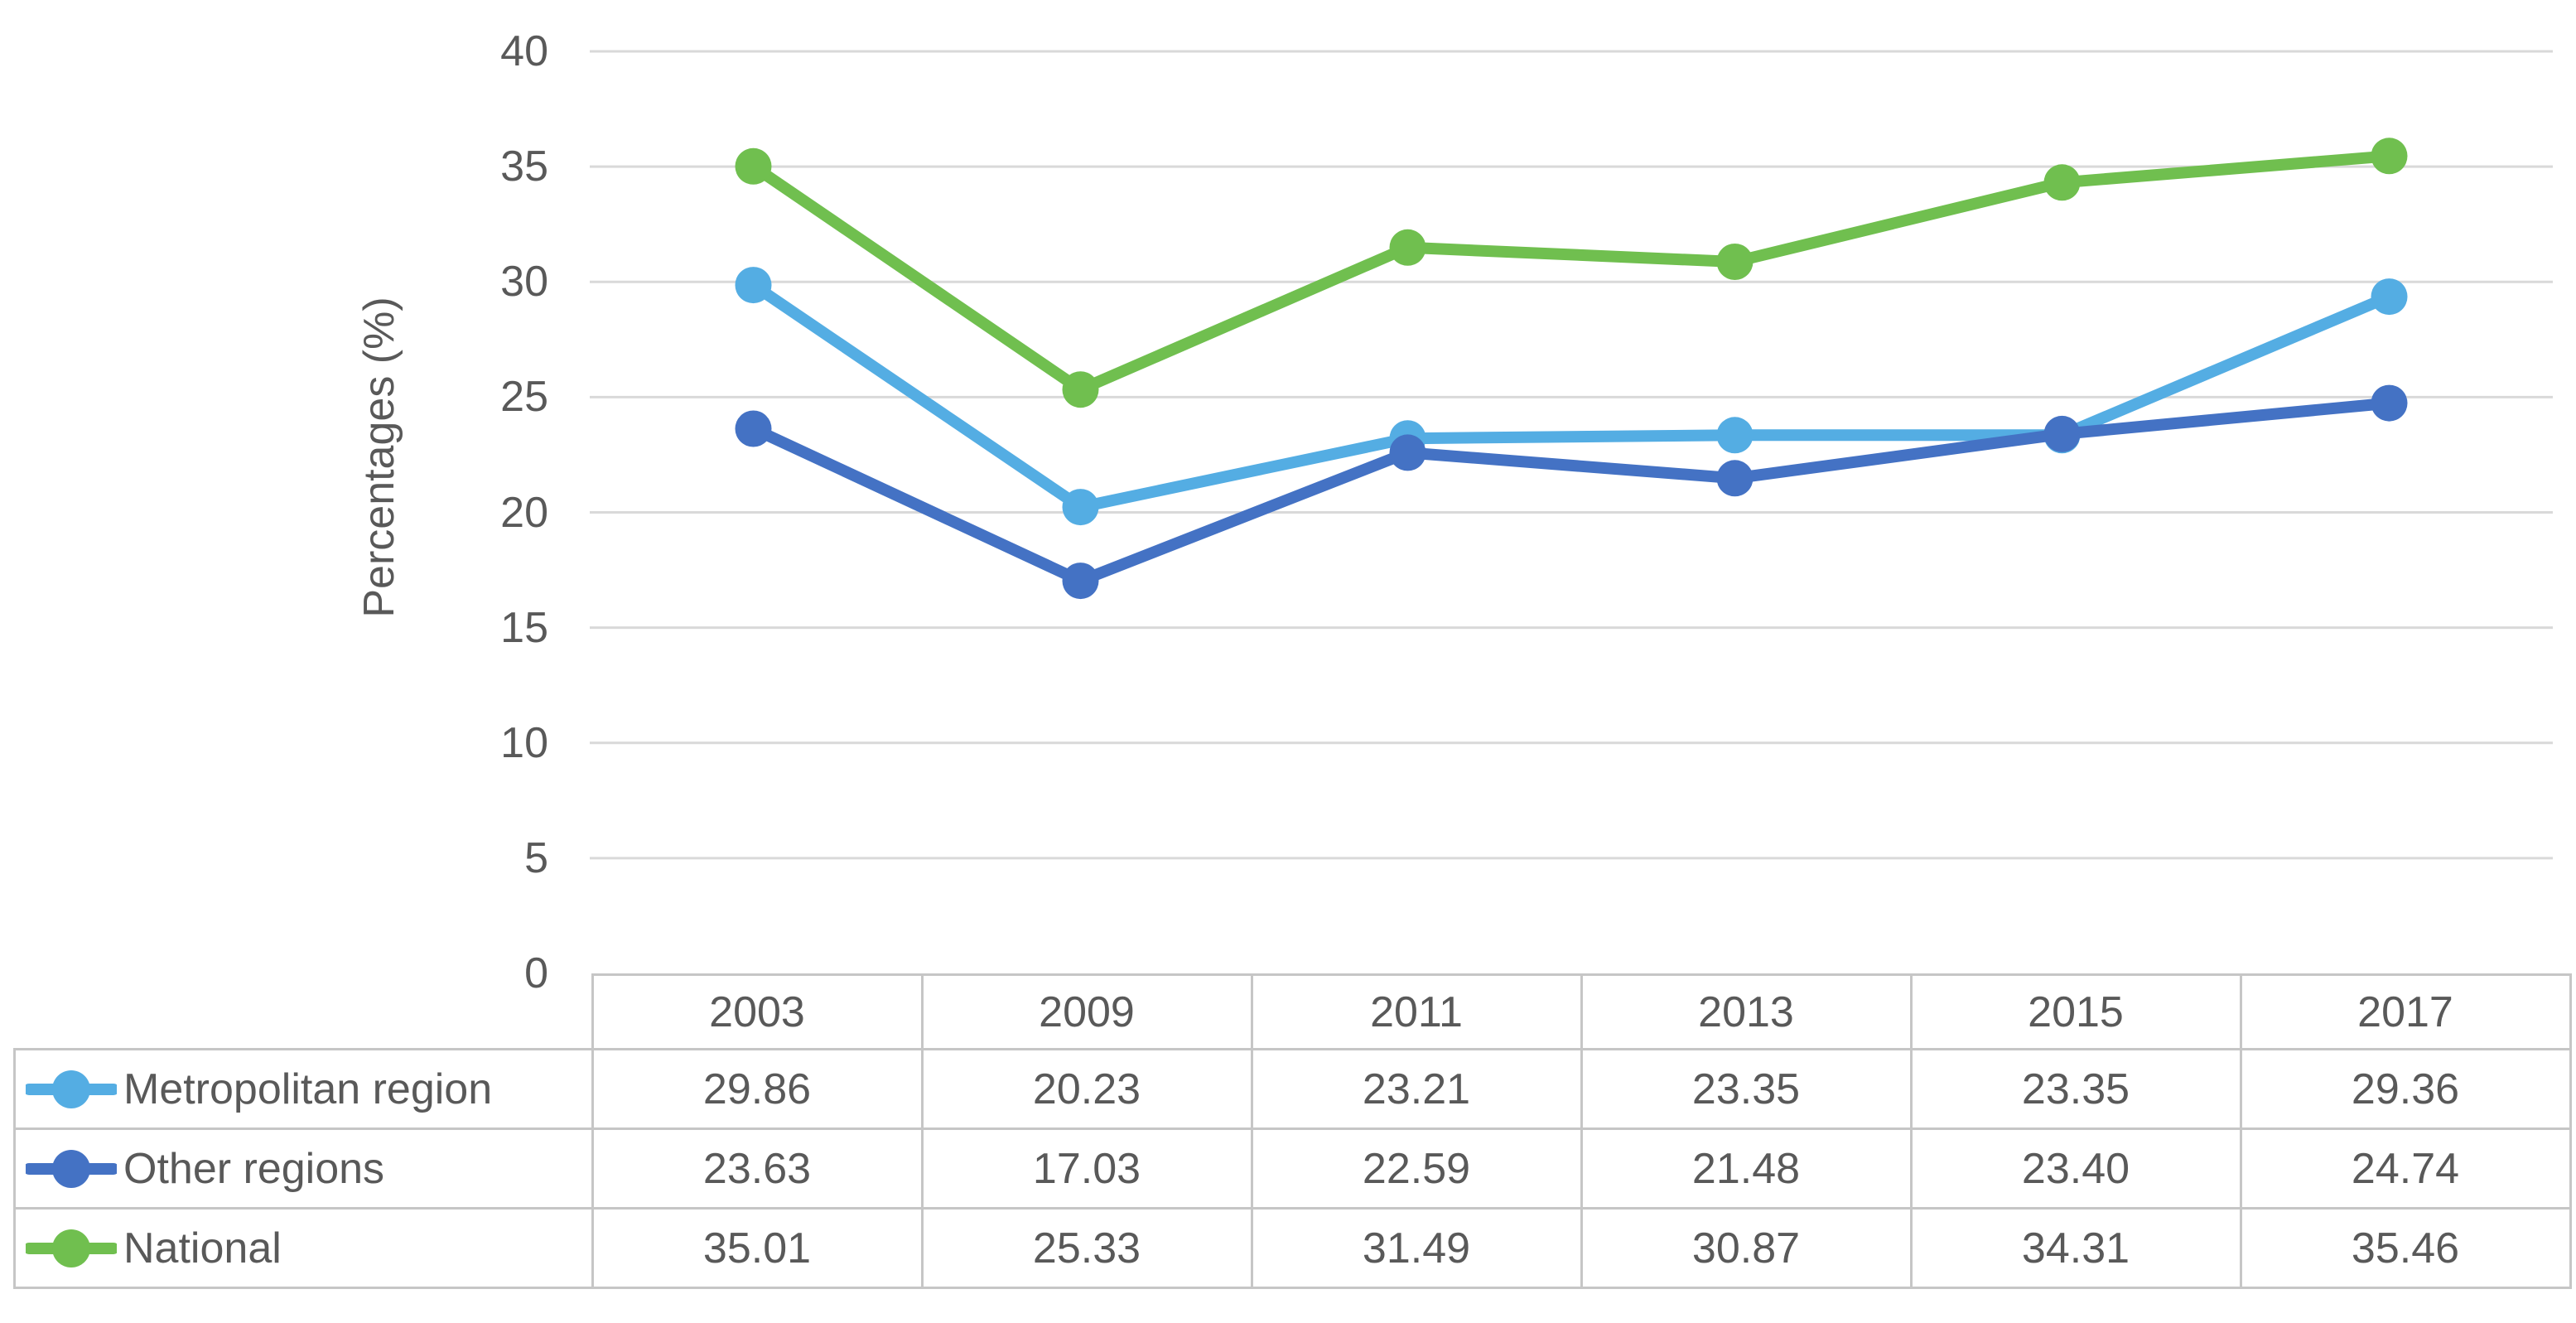 Image resolution: width=2576 pixels, height=1323 pixels. I want to click on value-cell: 24.74, so click(2405, 1168).